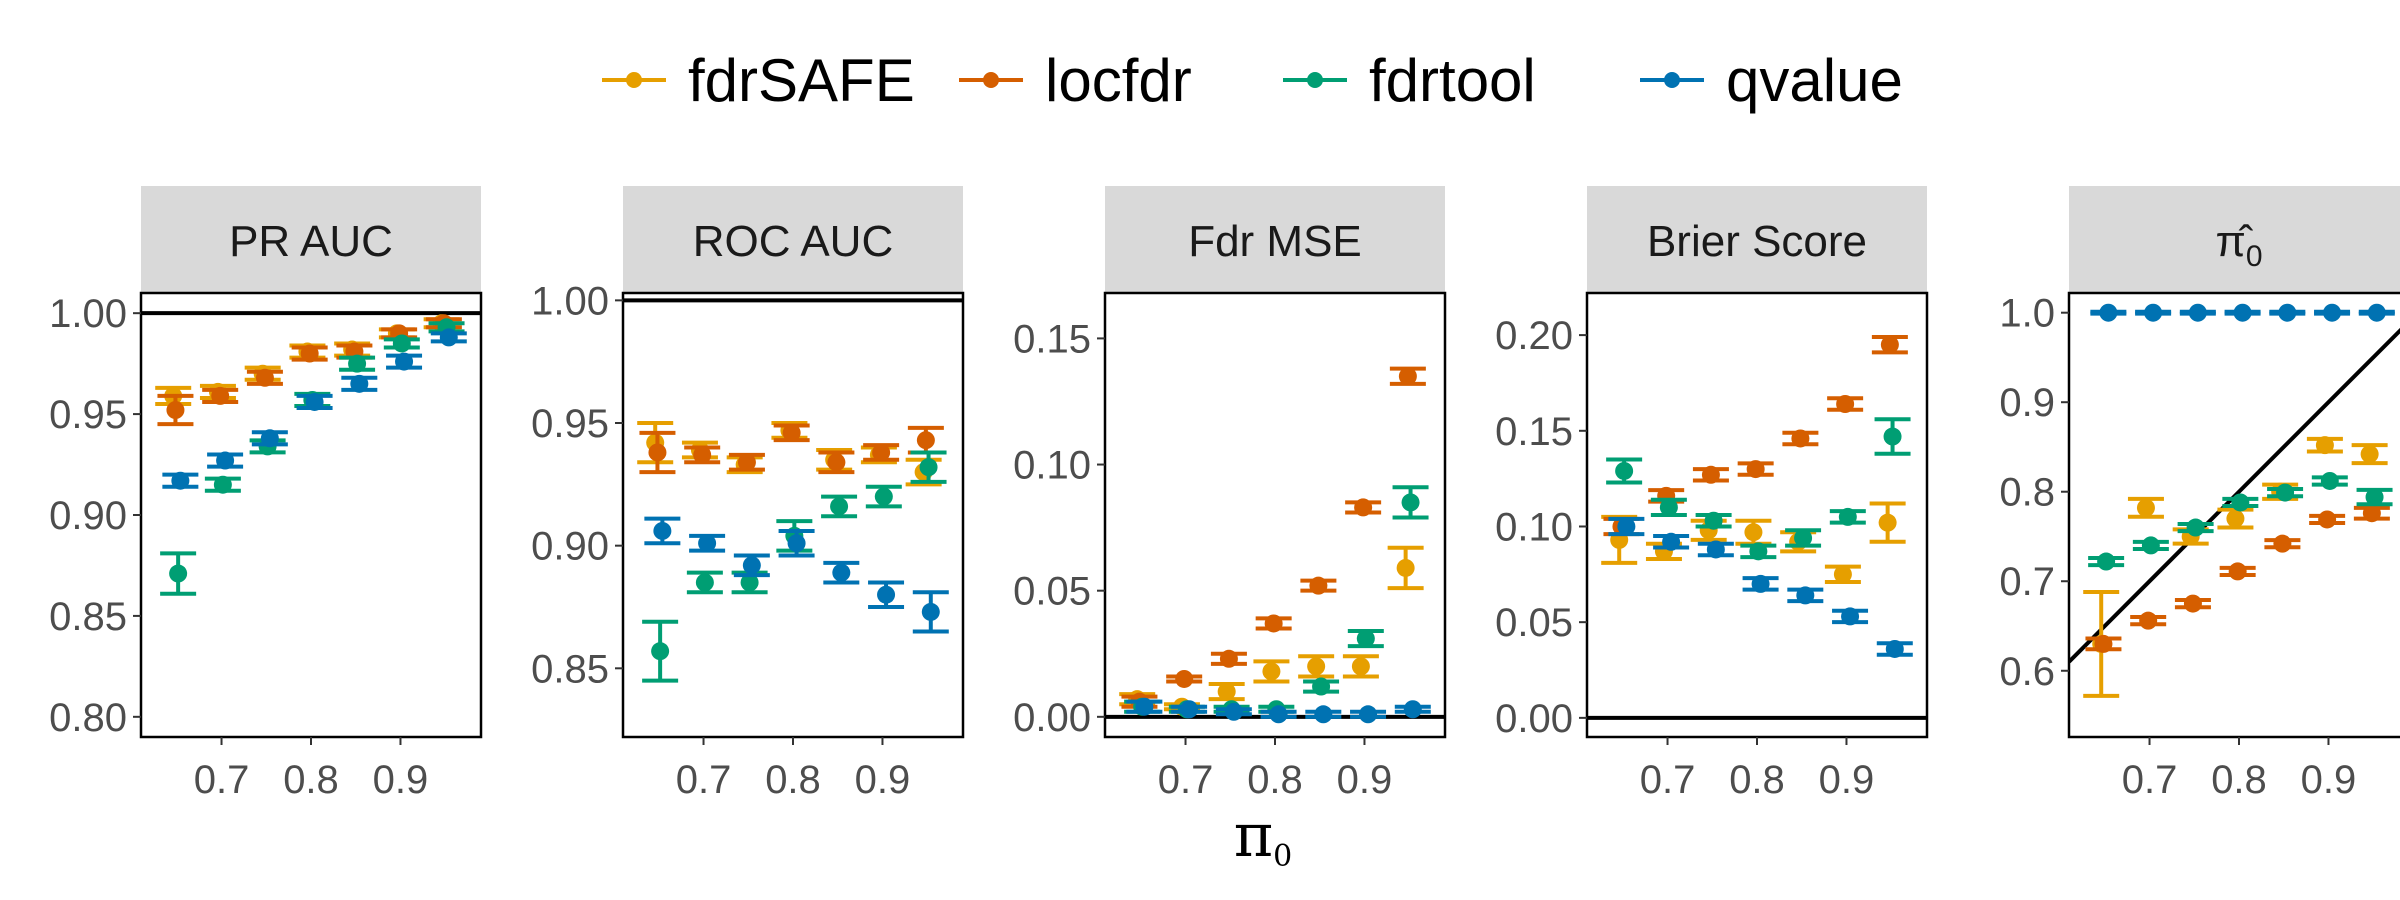 The width and height of the screenshot is (2400, 900). I want to click on panel-title: Brier Score, so click(1757, 241).